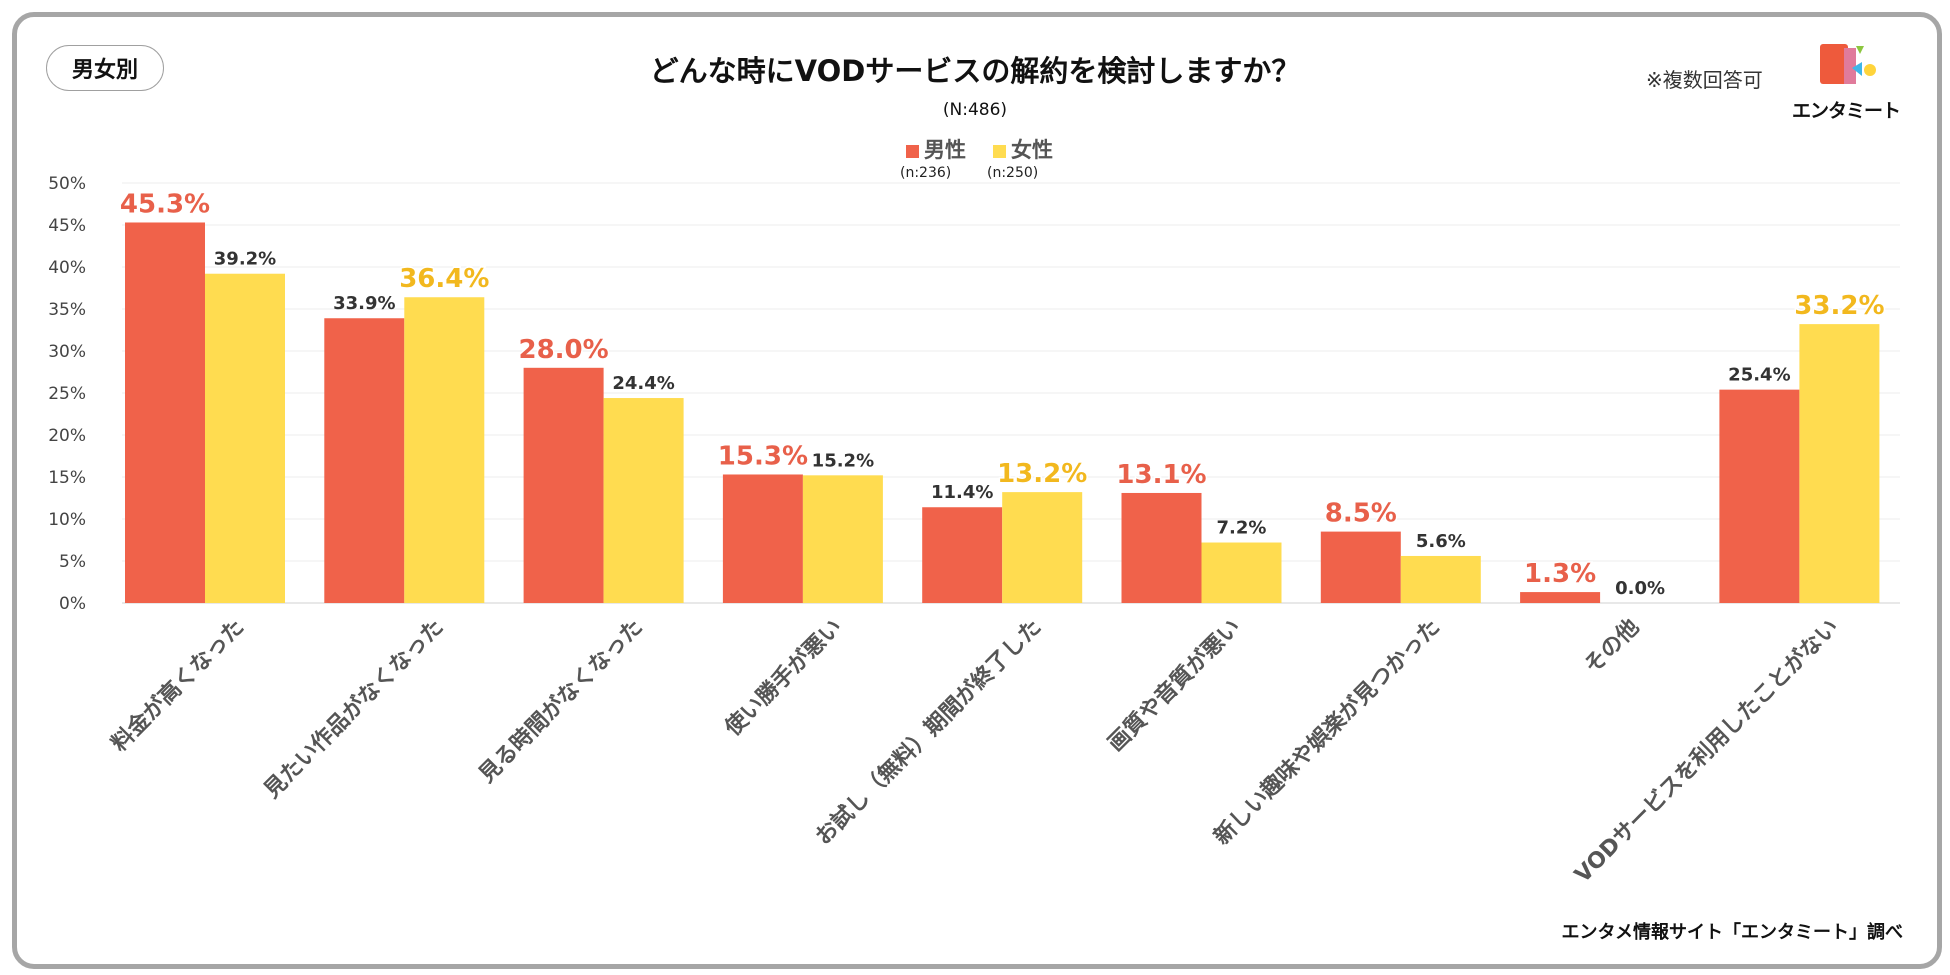  What do you see at coordinates (561, 701) in the screenshot?
I see `x-category-label: 見る時間がなくなった` at bounding box center [561, 701].